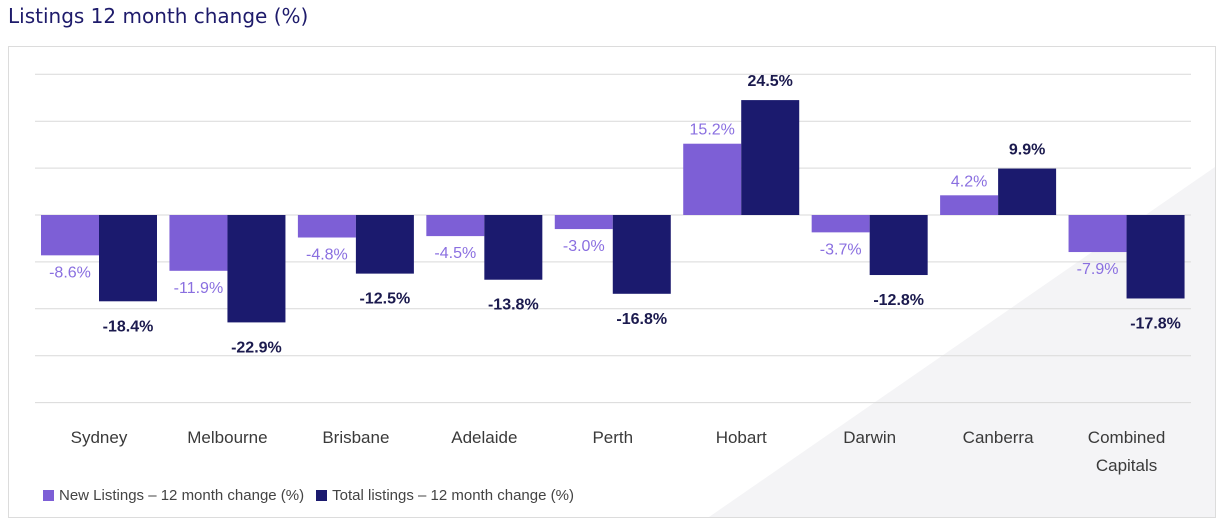  What do you see at coordinates (898, 300) in the screenshot?
I see `data-label-total: -12.8%` at bounding box center [898, 300].